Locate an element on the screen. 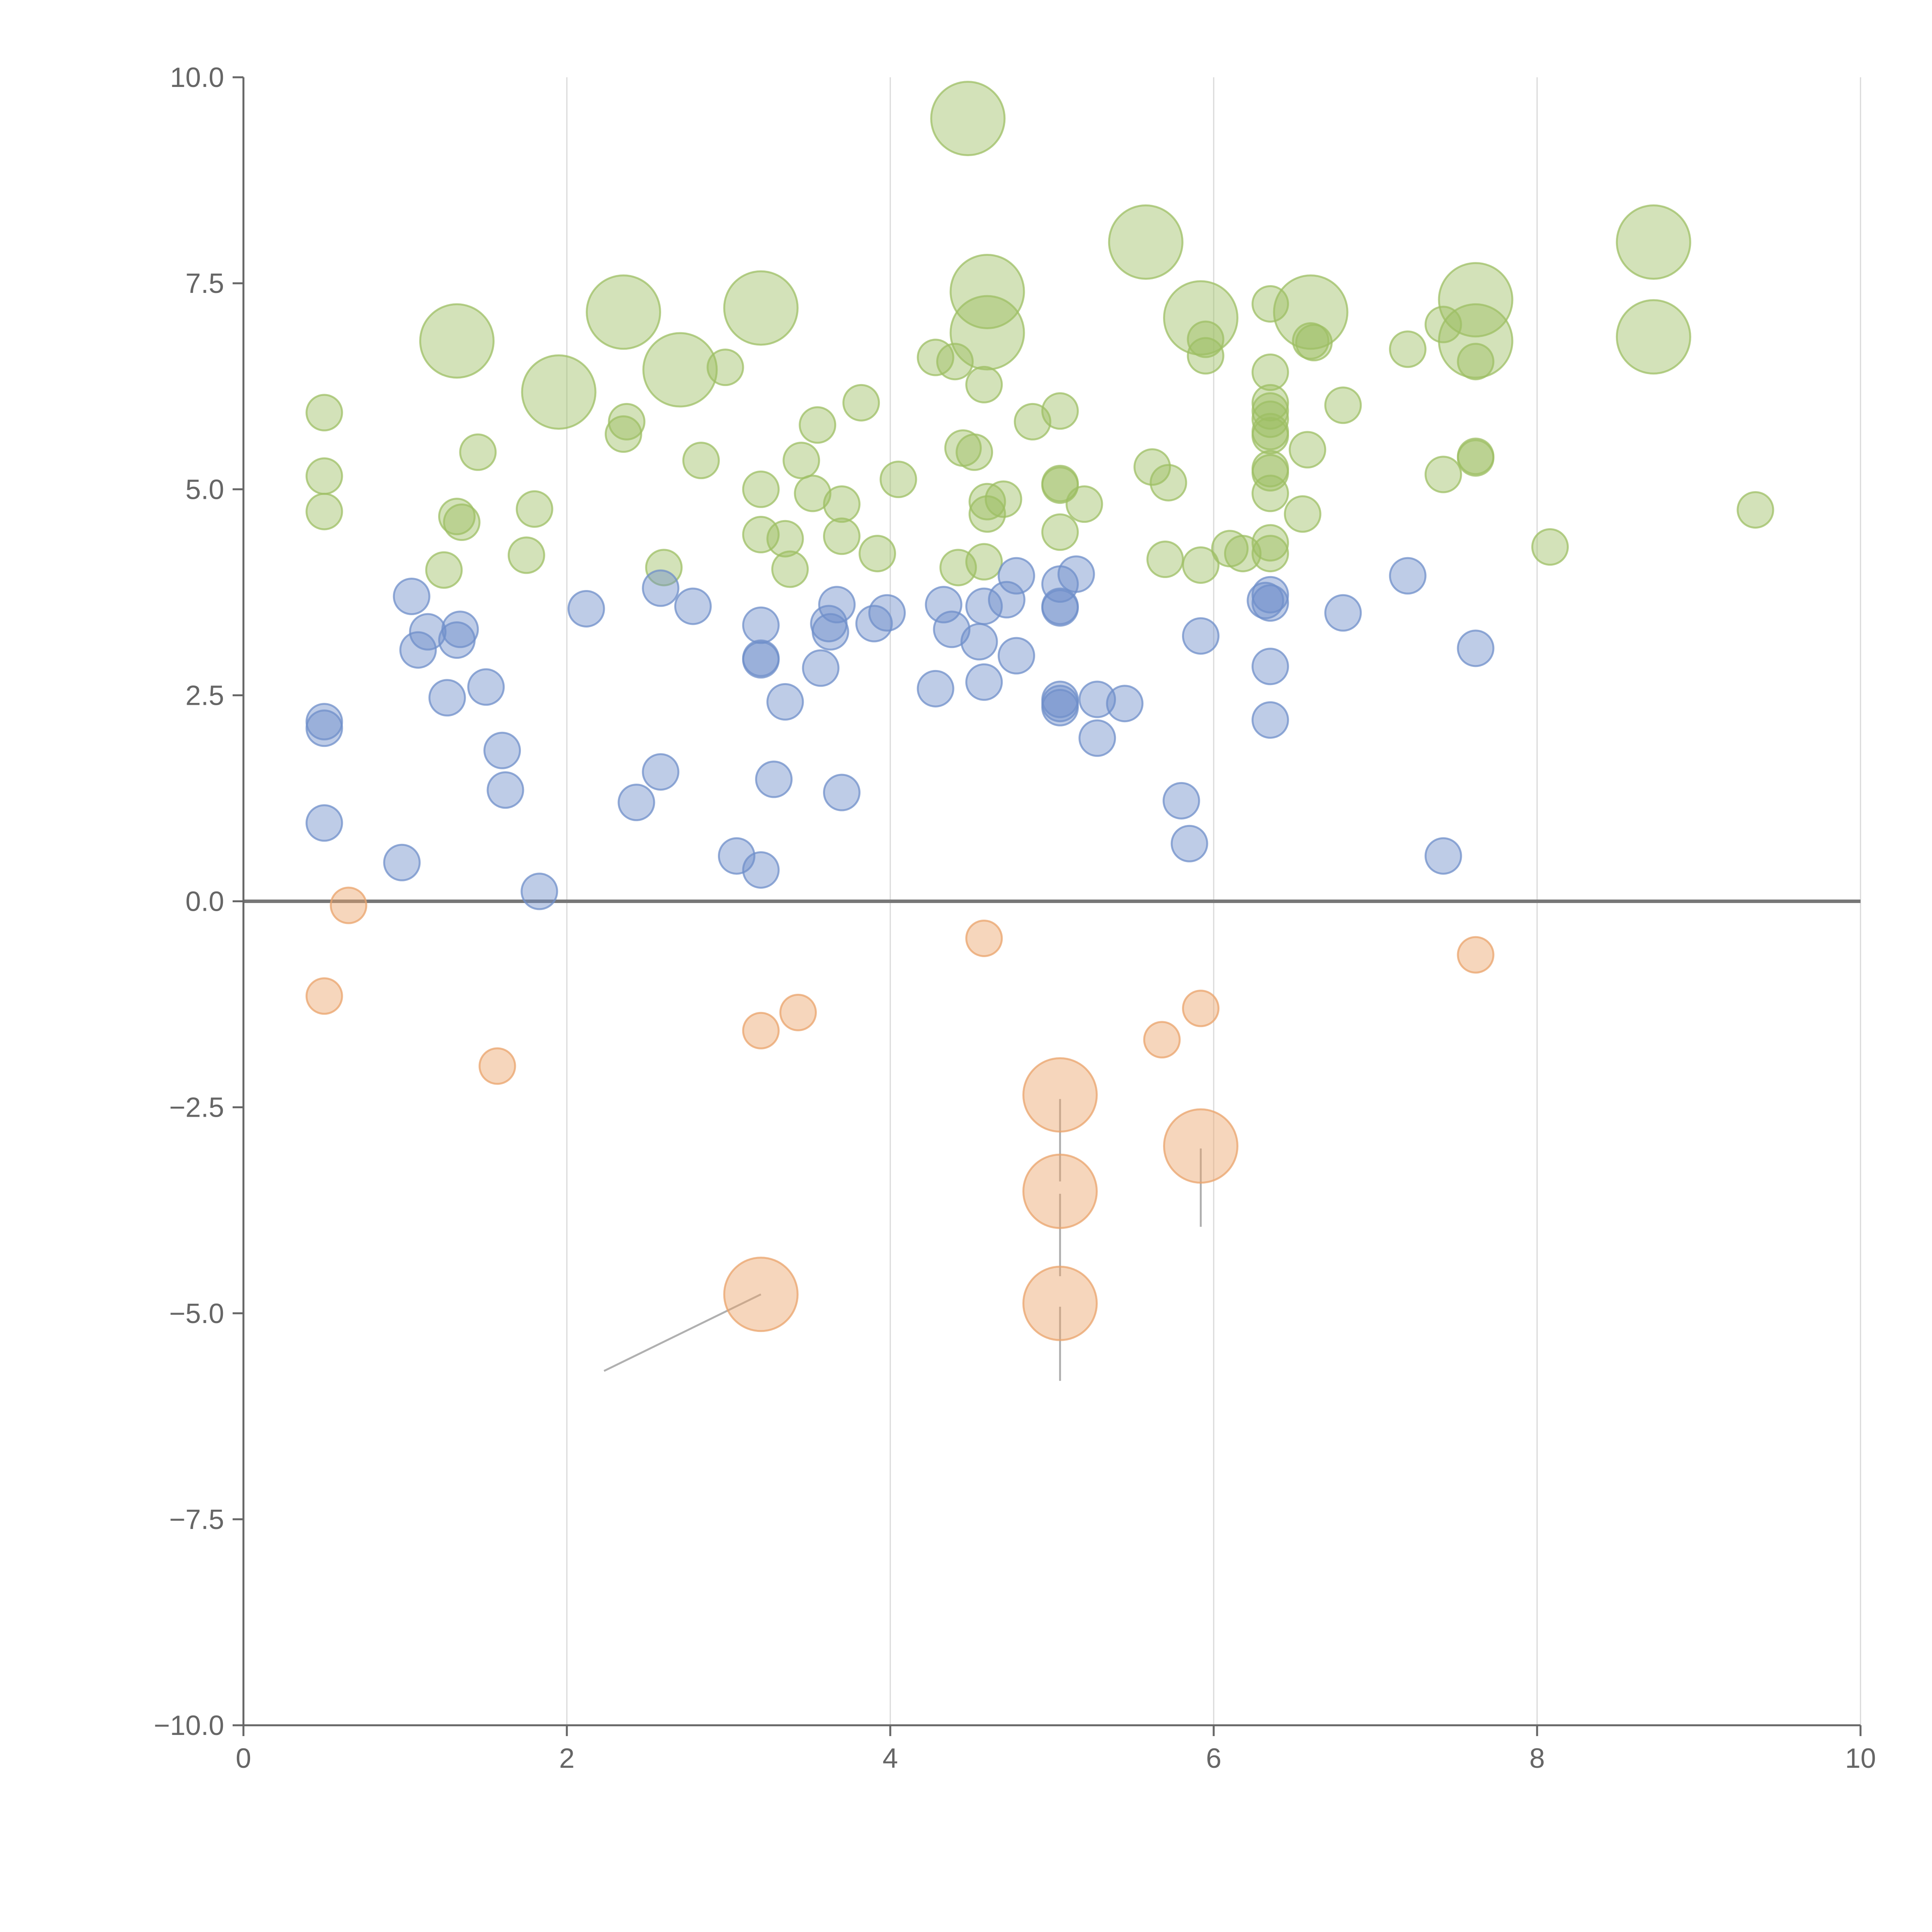 The height and width of the screenshot is (1932, 1932). y-tick-label: −2.5 is located at coordinates (197, 1107).